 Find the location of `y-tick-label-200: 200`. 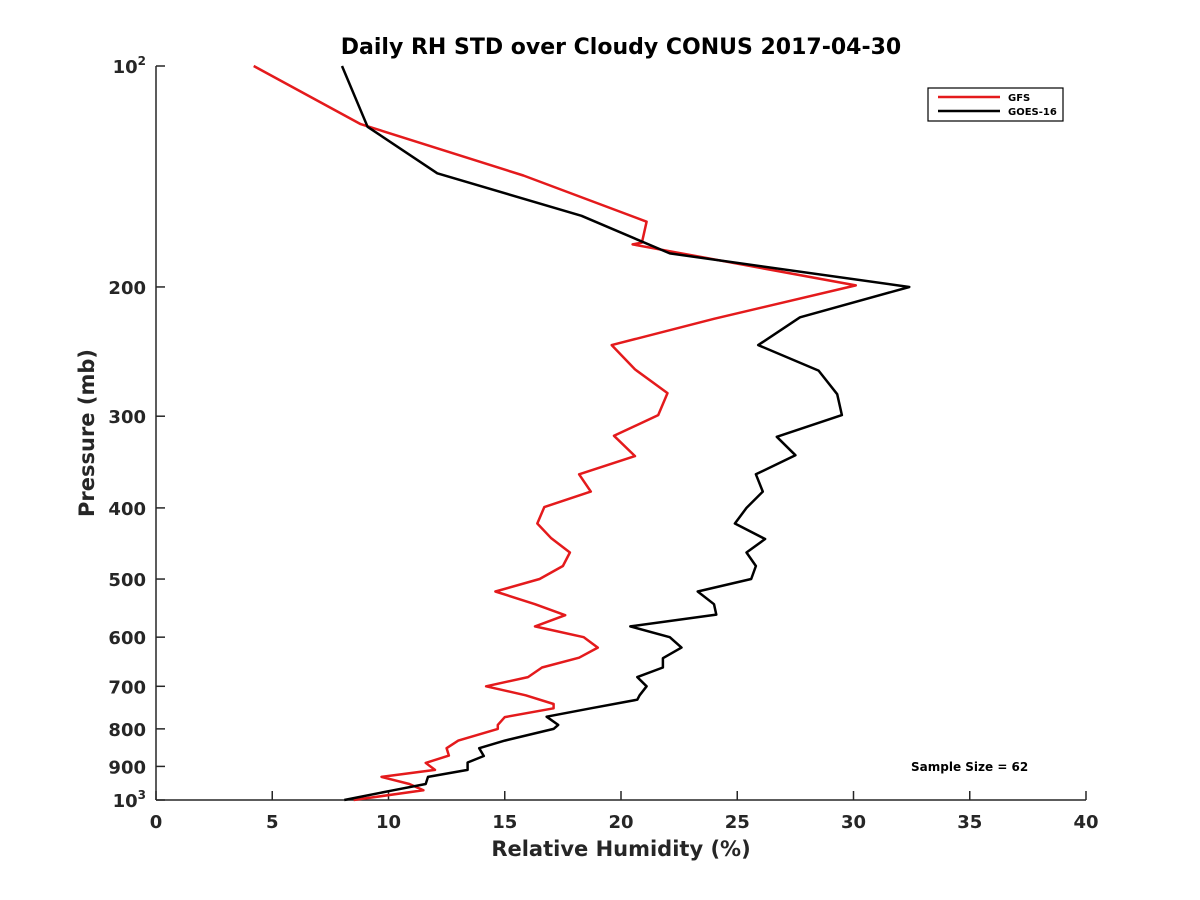

y-tick-label-200: 200 is located at coordinates (127, 288).